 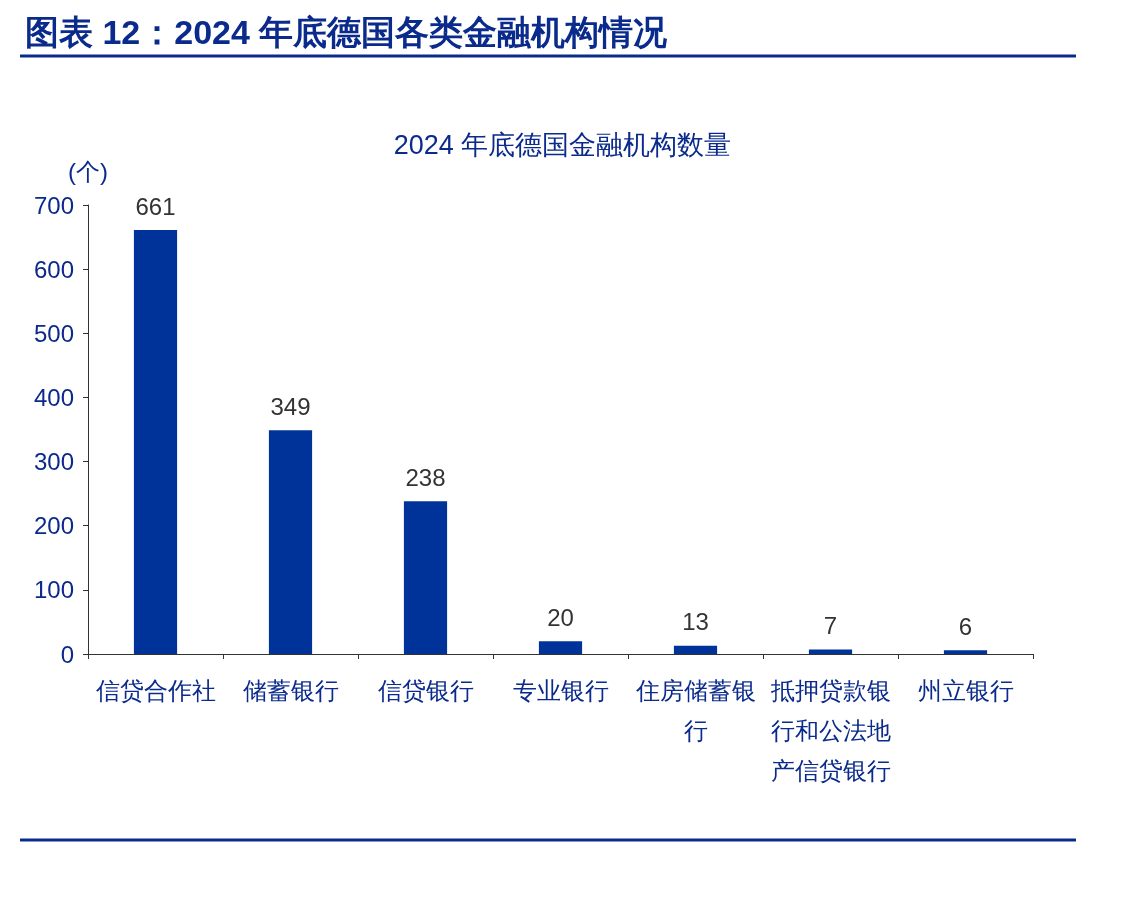 What do you see at coordinates (562, 144) in the screenshot?
I see `chart-subtitle: 2024 年底德国金融机构数量` at bounding box center [562, 144].